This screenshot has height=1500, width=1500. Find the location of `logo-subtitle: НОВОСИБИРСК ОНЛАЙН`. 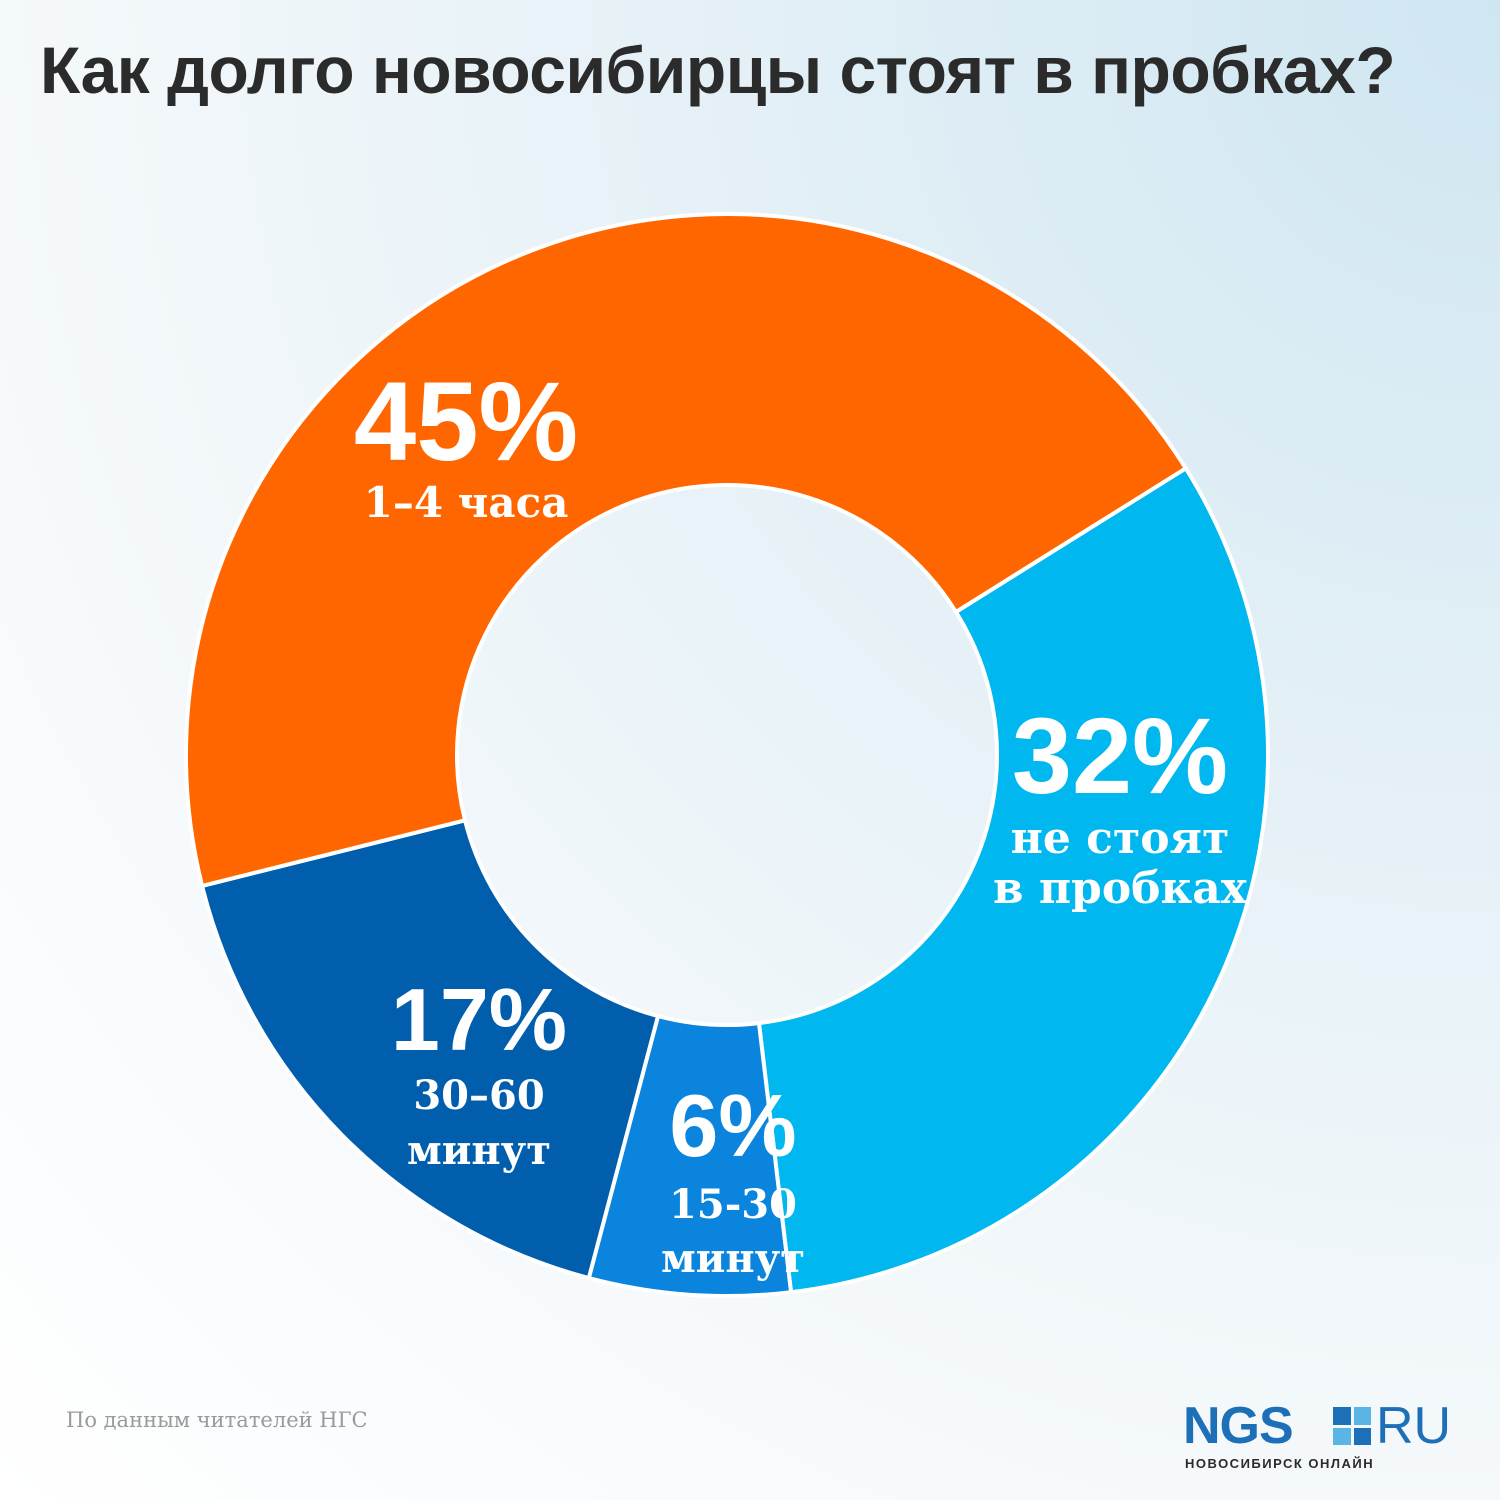

logo-subtitle: НОВОСИБИРСК ОНЛАЙН is located at coordinates (1280, 1463).